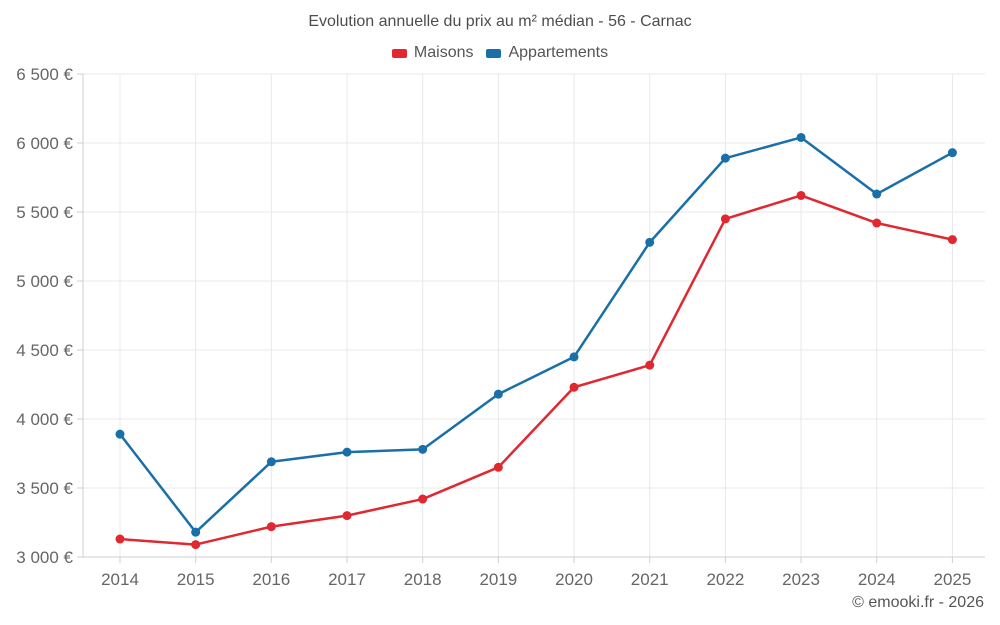  Describe the element at coordinates (558, 52) in the screenshot. I see `legend-label-appartements: Appartements` at that location.